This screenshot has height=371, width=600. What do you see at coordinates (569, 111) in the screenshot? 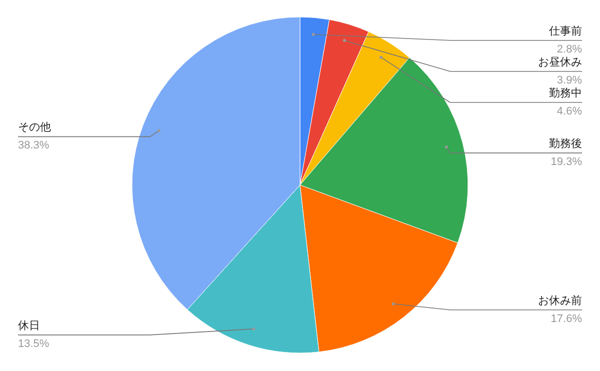
I see `data-label: 4.6%` at bounding box center [569, 111].